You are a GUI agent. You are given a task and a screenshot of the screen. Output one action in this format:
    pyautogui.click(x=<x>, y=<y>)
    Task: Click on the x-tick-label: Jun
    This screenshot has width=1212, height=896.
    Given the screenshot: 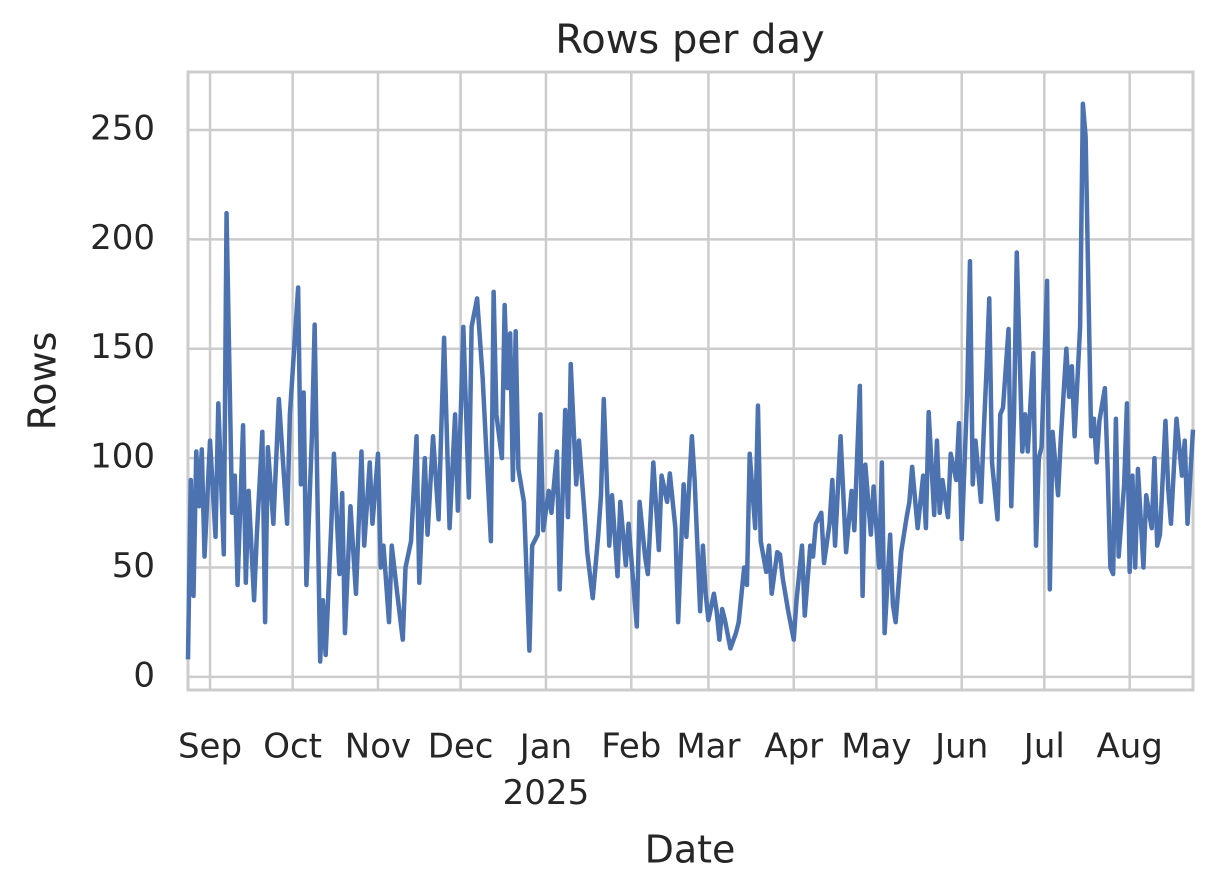 What is the action you would take?
    pyautogui.click(x=960, y=747)
    